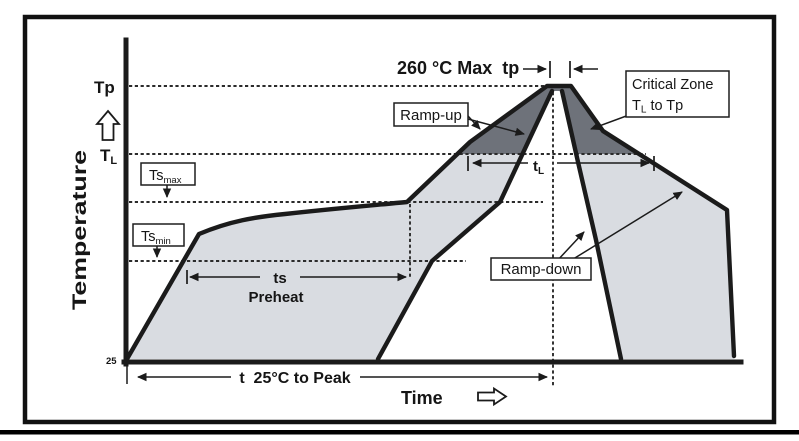 Image resolution: width=799 pixels, height=441 pixels. I want to click on soak-time-label: ts, so click(279, 278).